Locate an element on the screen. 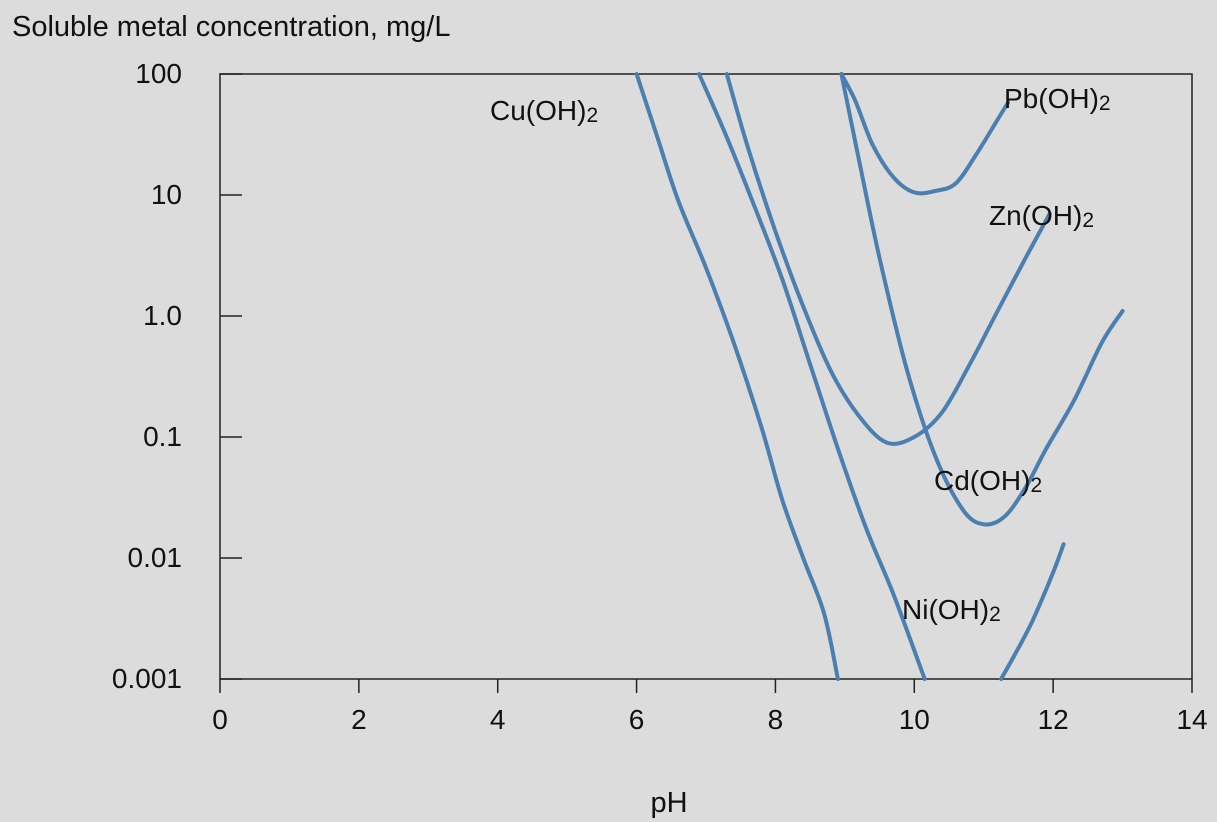  series-label: Ni(OH)2 is located at coordinates (951, 610).